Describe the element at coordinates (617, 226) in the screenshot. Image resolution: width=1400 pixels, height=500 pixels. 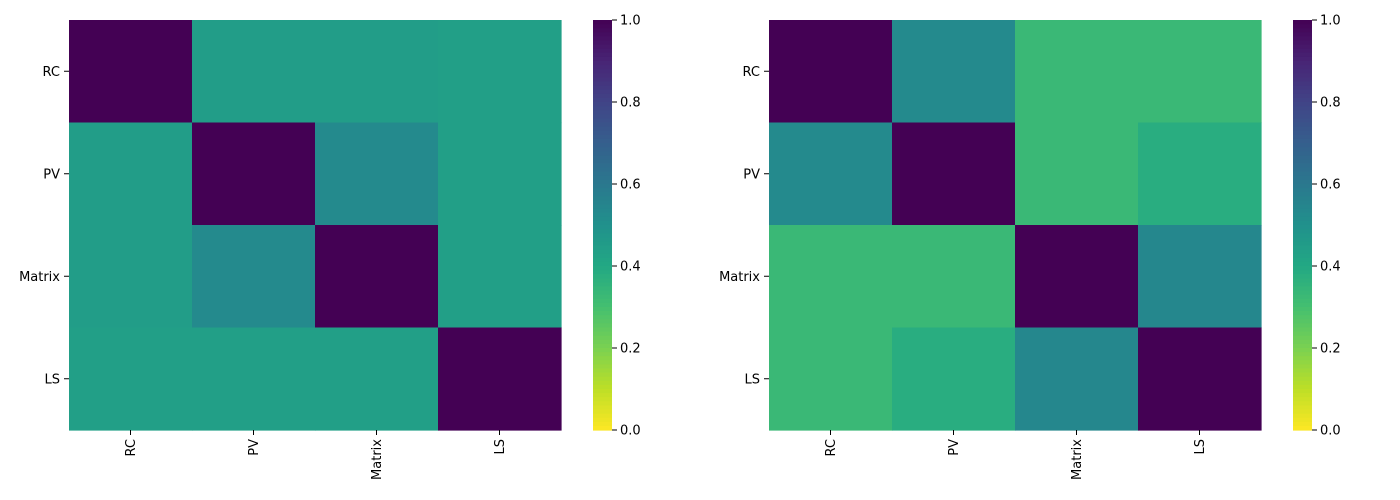
I see `colorbar: 0.0 0.2 0.4 0.6 0.8 1.0` at that location.